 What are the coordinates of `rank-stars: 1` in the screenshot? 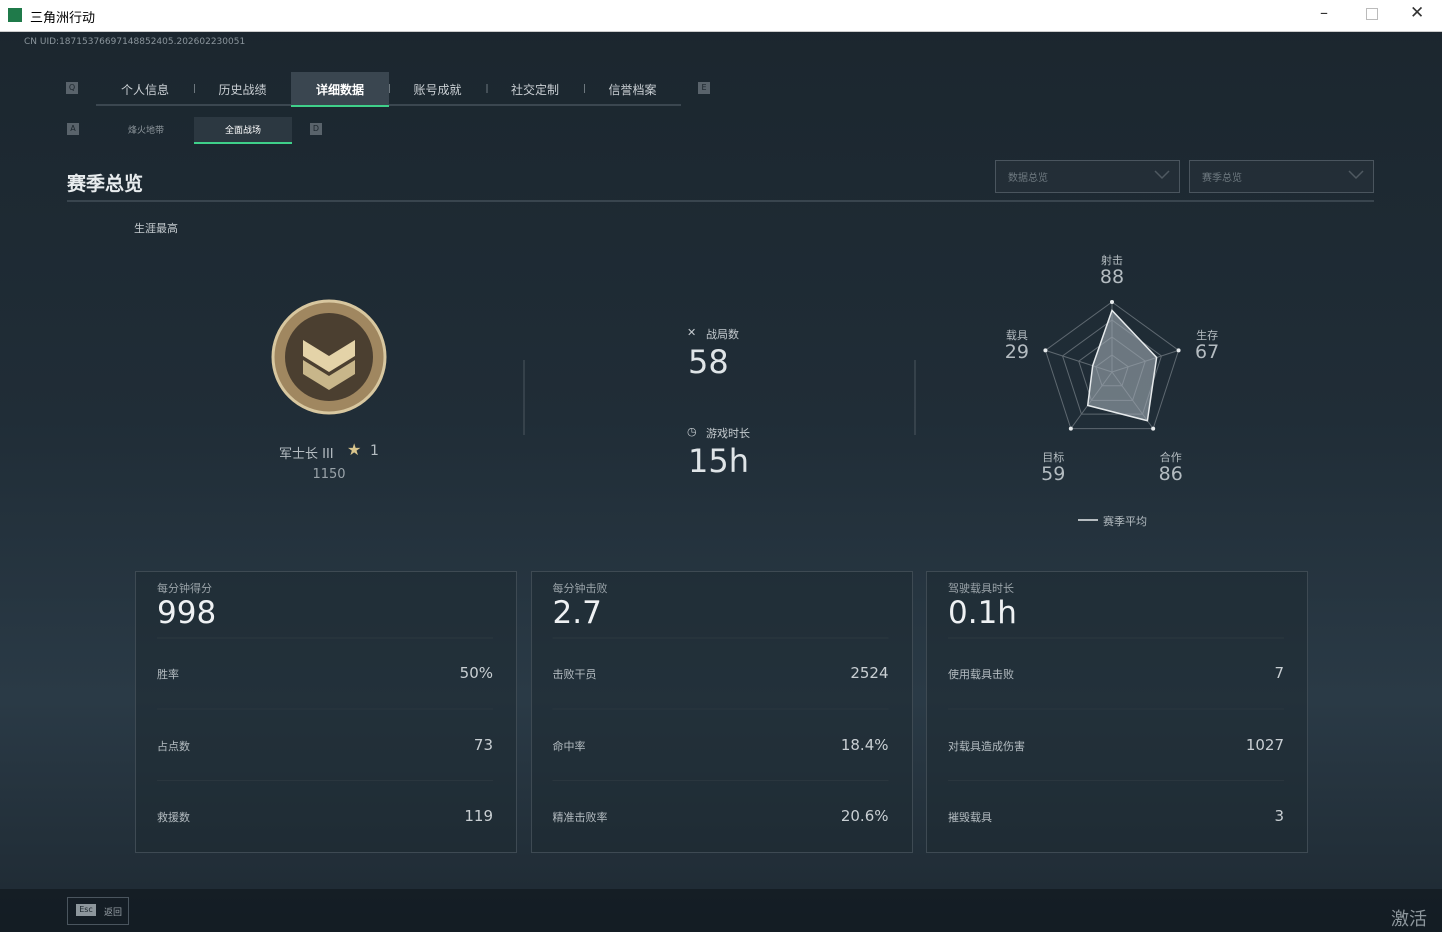 It's located at (374, 451).